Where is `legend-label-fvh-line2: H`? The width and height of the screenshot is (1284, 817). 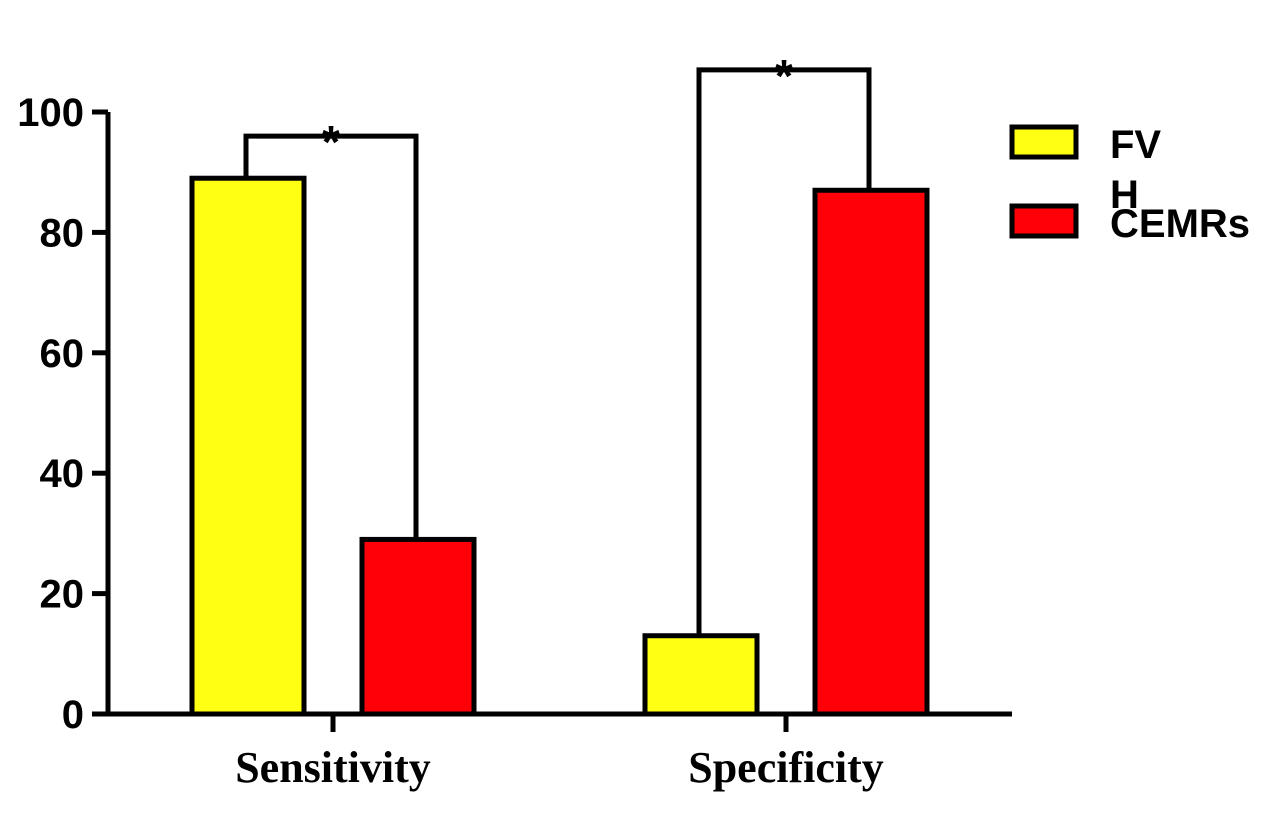
legend-label-fvh-line2: H is located at coordinates (1124, 195).